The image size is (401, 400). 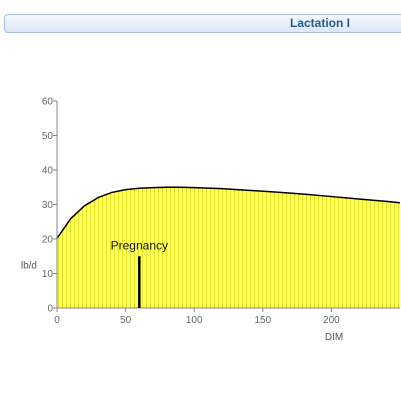 What do you see at coordinates (320, 23) in the screenshot?
I see `chart-title: Lactation I` at bounding box center [320, 23].